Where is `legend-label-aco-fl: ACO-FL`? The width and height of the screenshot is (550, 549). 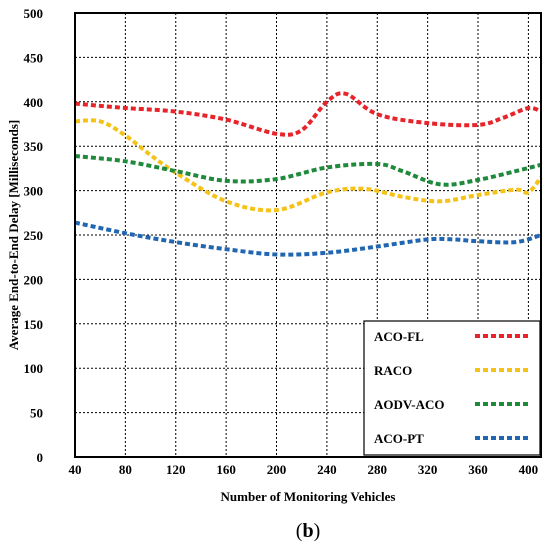
legend-label-aco-fl: ACO-FL is located at coordinates (399, 336).